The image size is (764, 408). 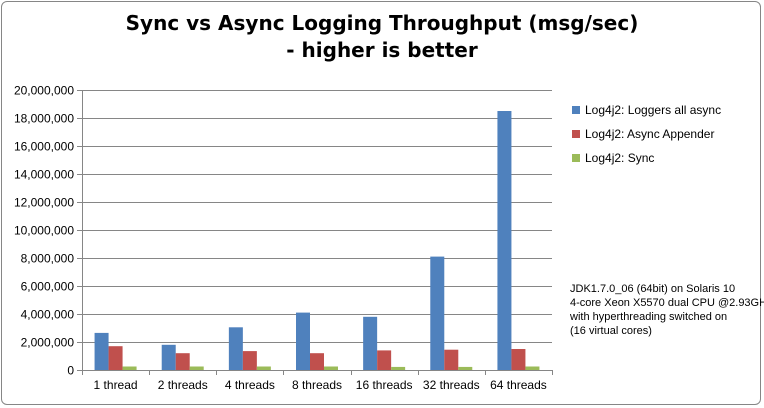 I want to click on chart-title-line-2: - higher is better, so click(x=382, y=50).